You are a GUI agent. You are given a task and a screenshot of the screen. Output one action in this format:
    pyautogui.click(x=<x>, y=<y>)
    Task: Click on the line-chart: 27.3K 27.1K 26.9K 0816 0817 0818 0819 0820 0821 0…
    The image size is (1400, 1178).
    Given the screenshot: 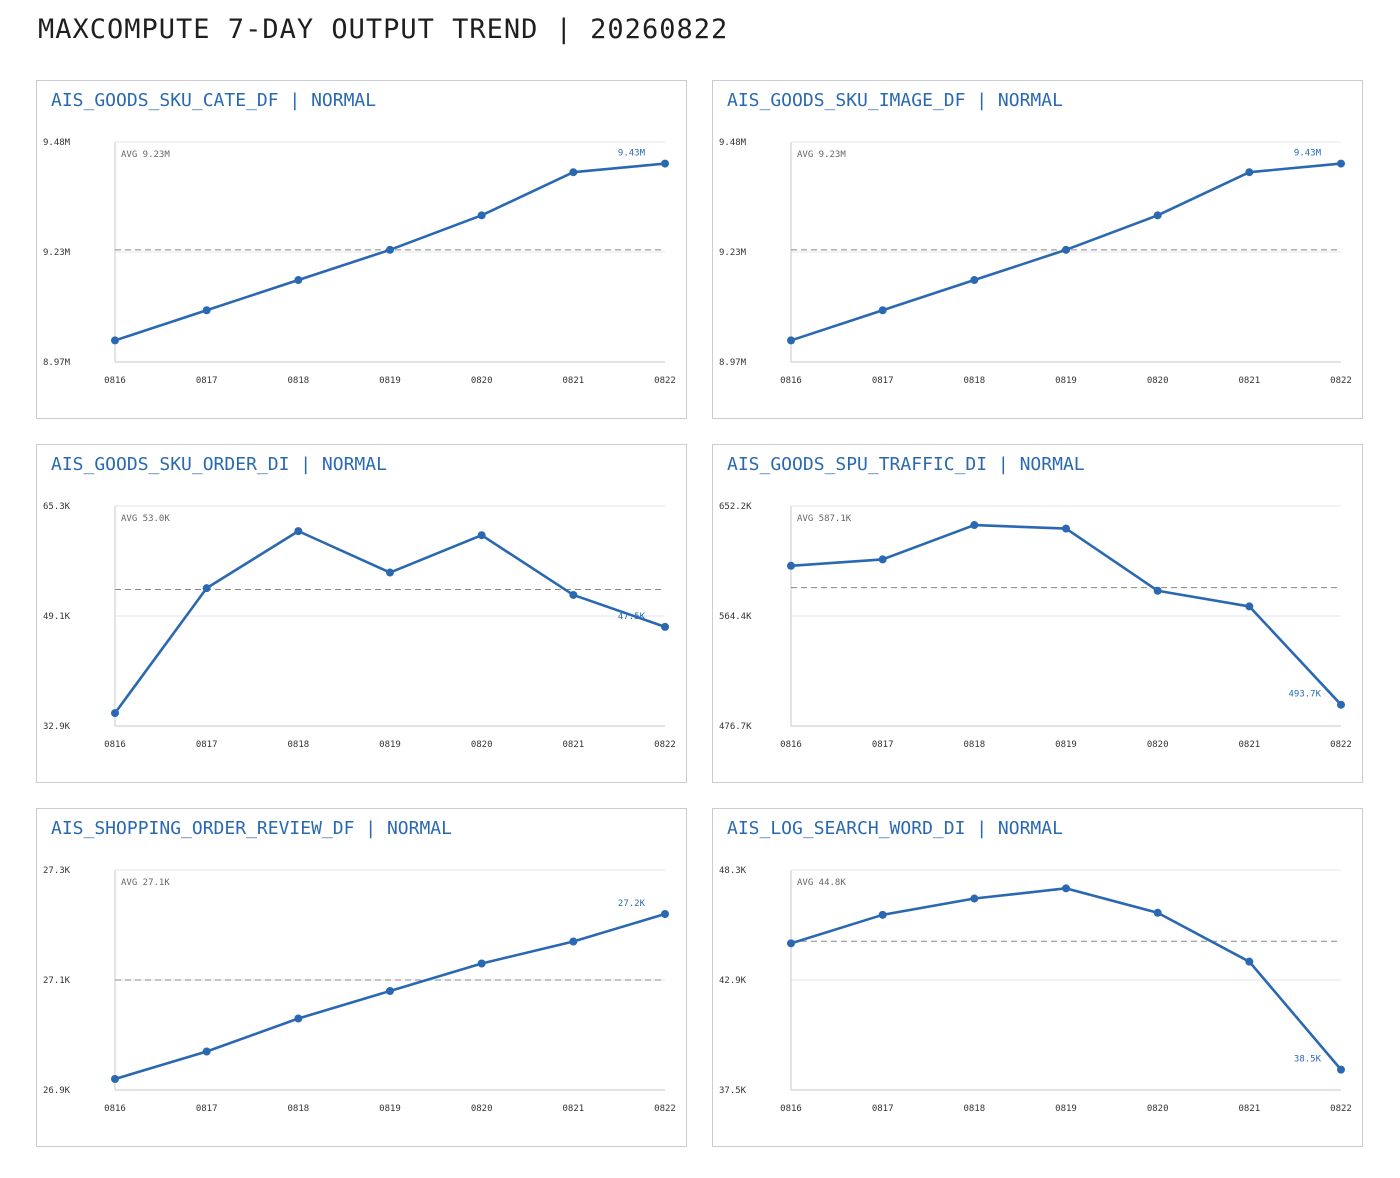 What is the action you would take?
    pyautogui.click(x=359, y=990)
    